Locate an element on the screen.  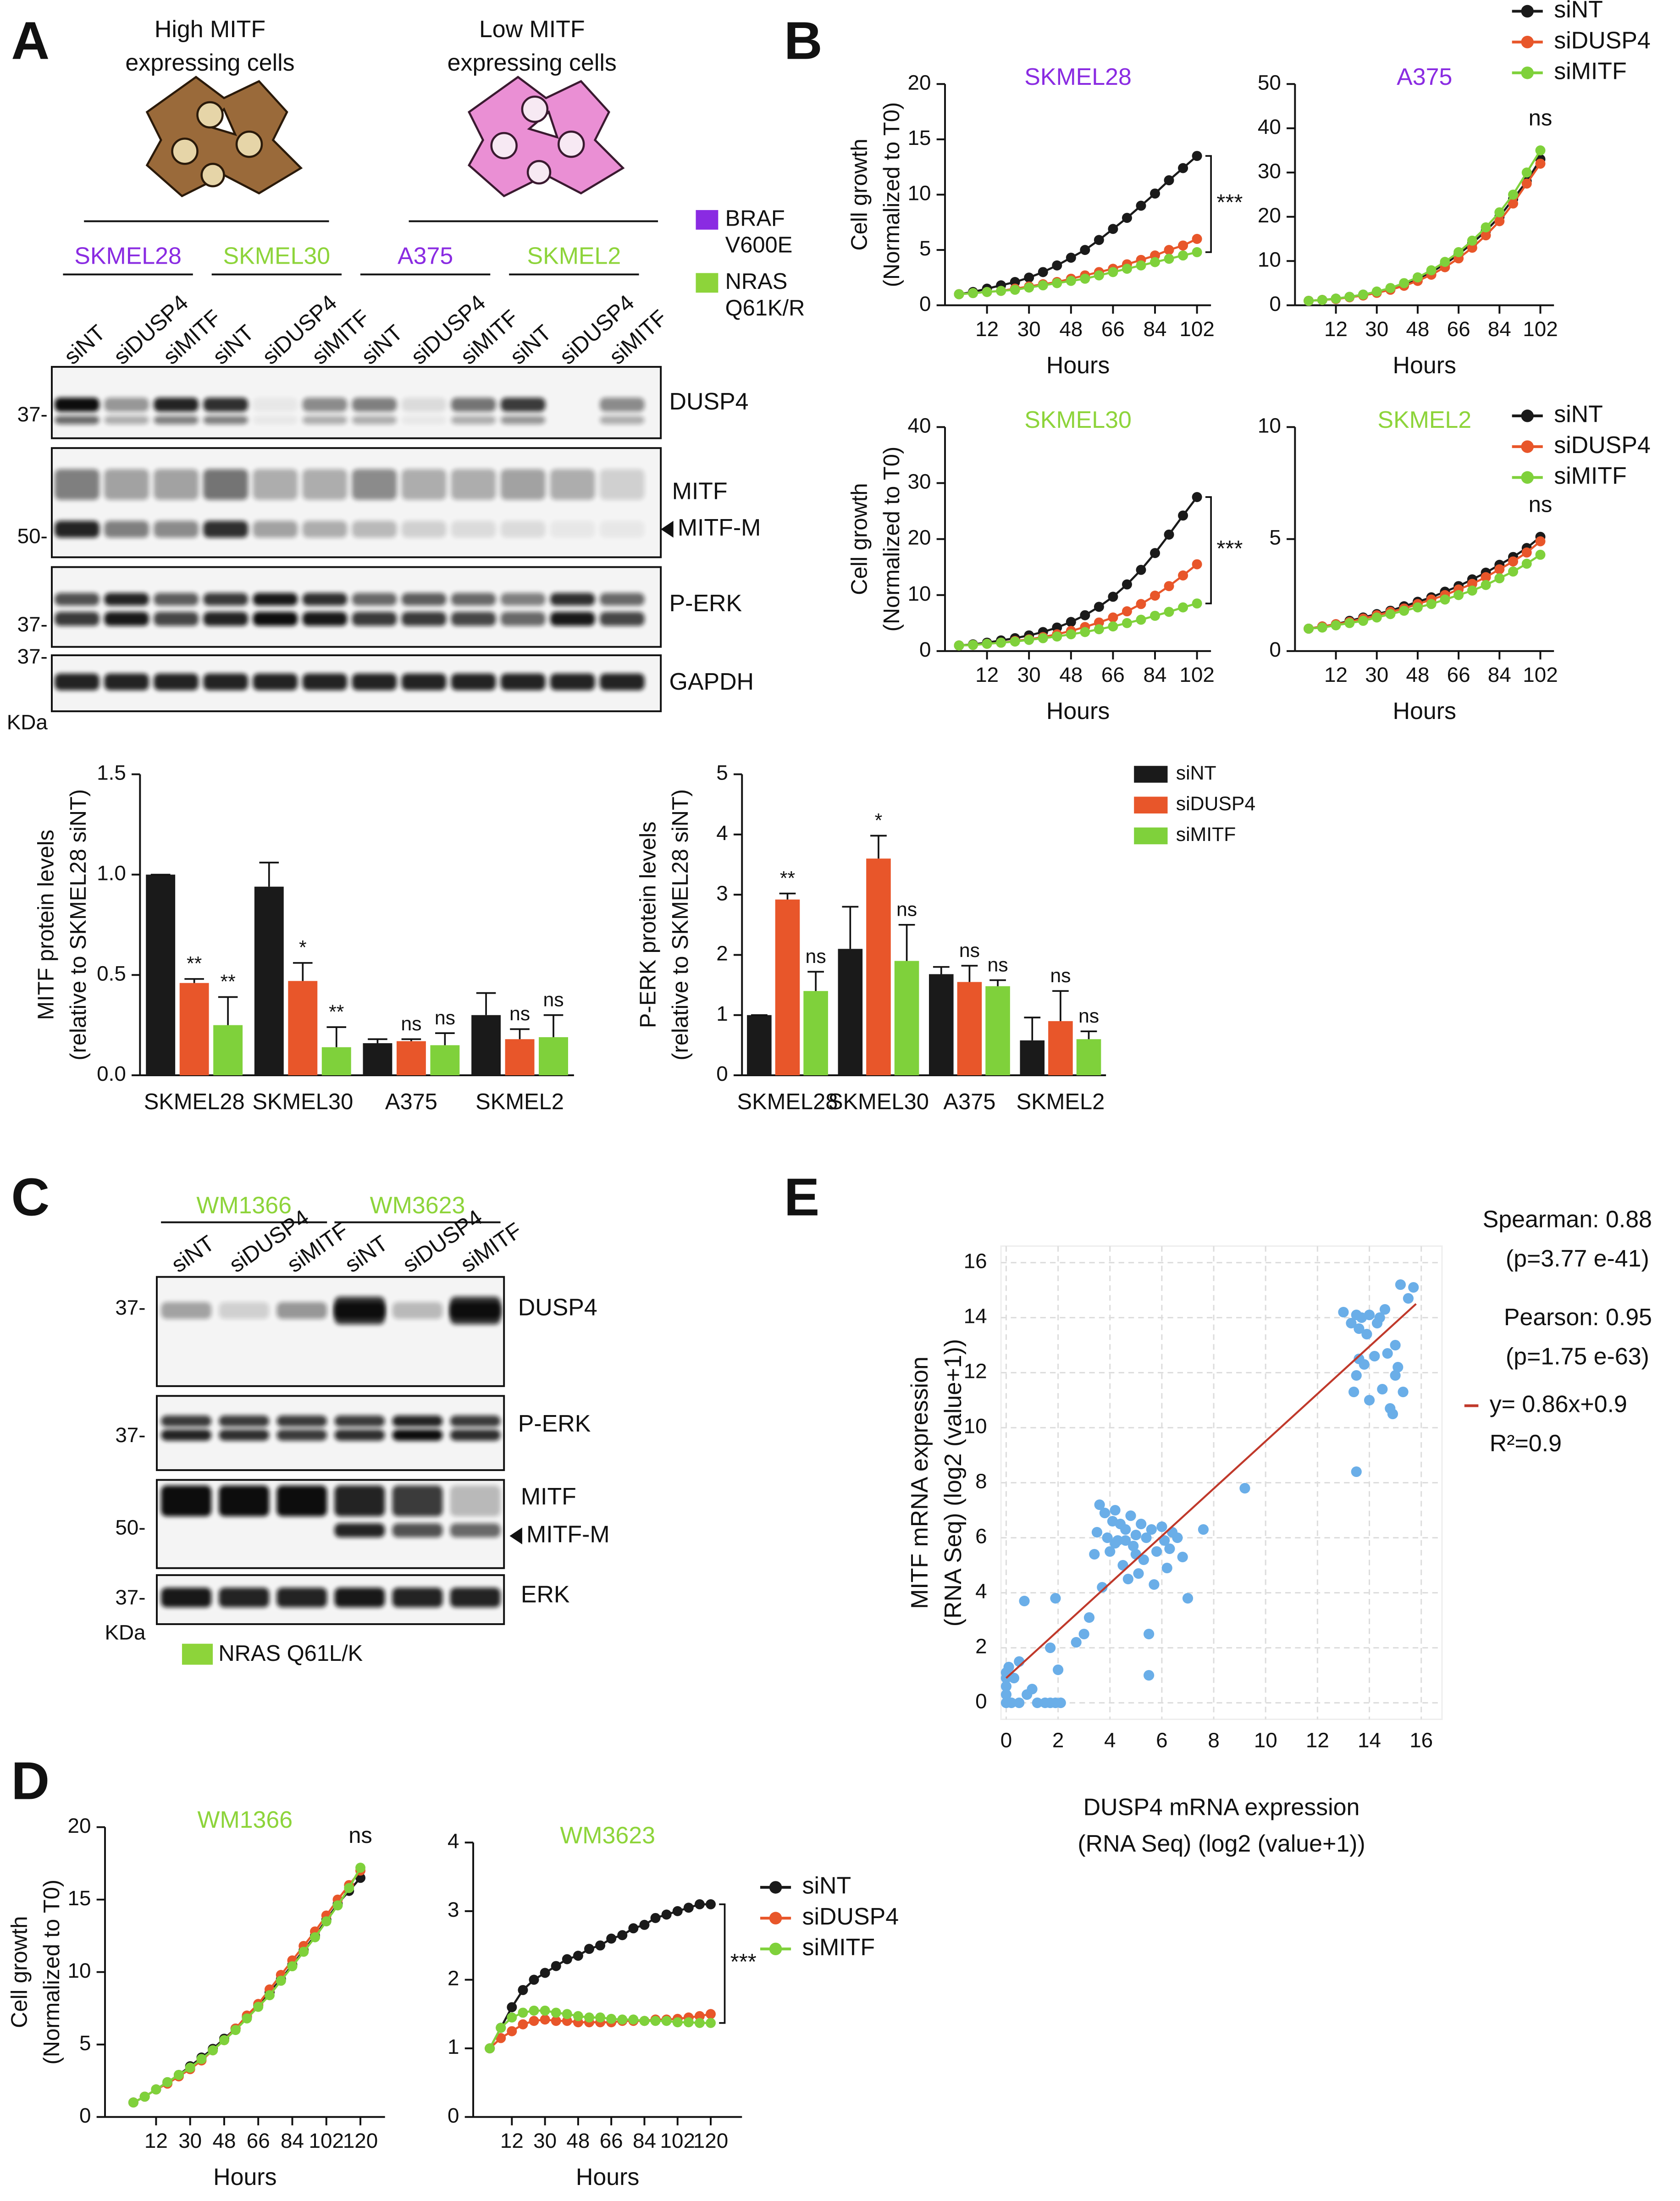
legend-label: siMITF is located at coordinates (1590, 71).